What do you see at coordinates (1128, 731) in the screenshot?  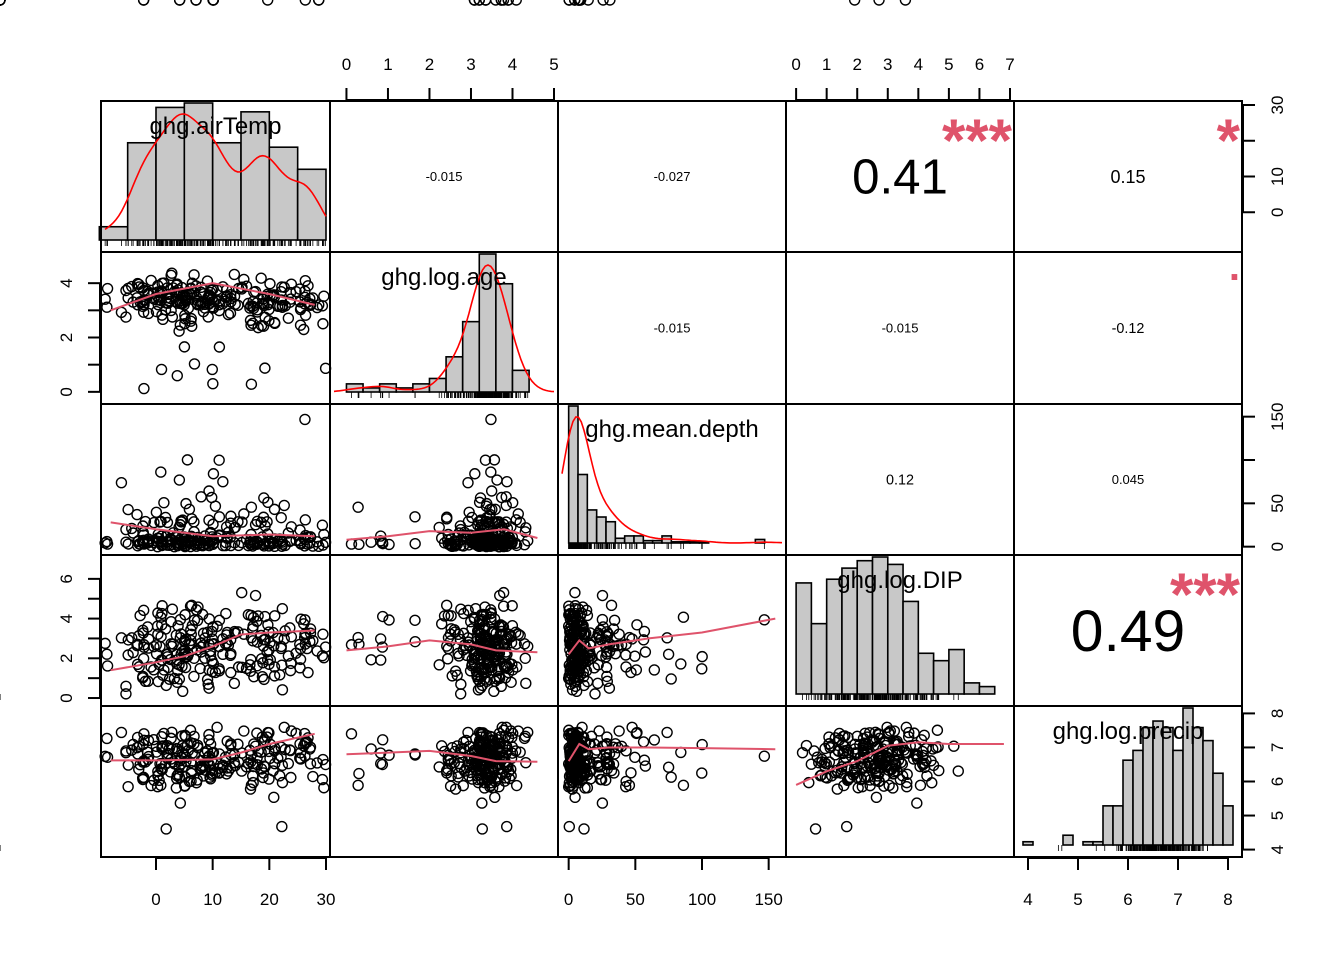 I see `variable-label: ghg.log.precip` at bounding box center [1128, 731].